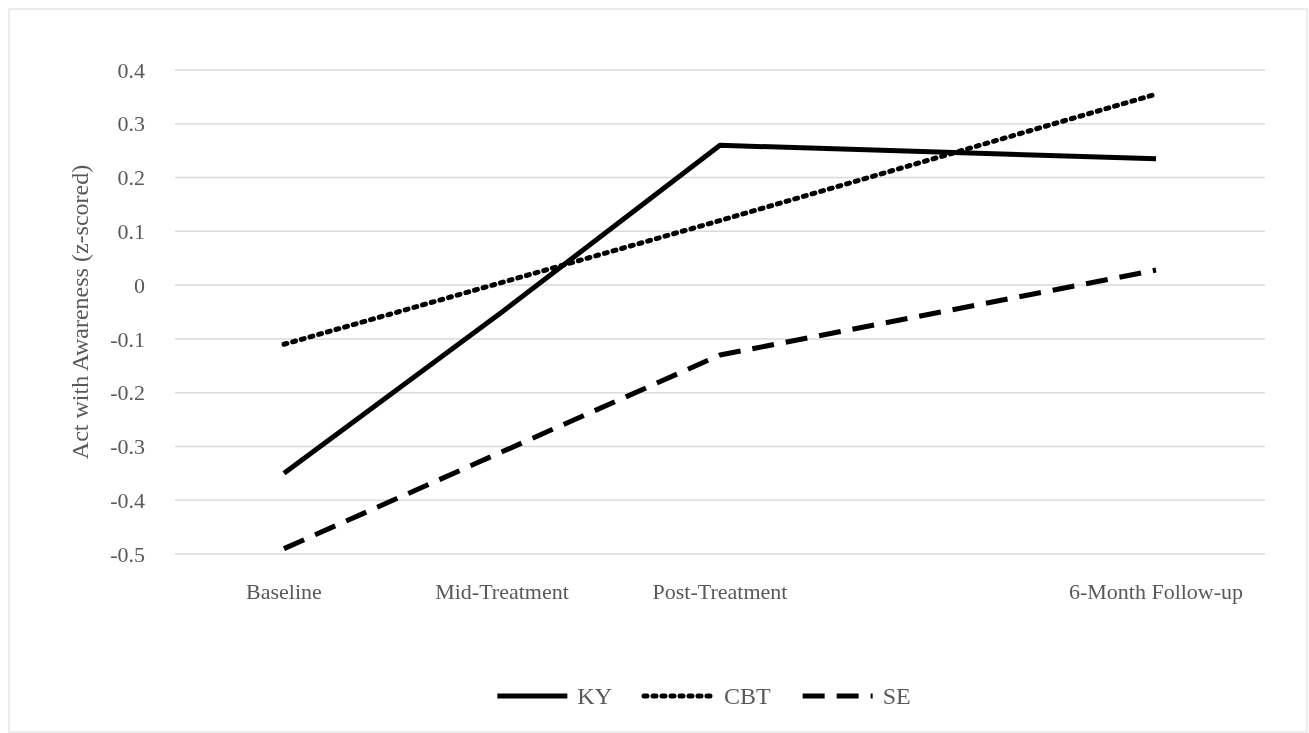 The height and width of the screenshot is (733, 1309). Describe the element at coordinates (127, 447) in the screenshot. I see `y-tick-label: -0.3` at that location.